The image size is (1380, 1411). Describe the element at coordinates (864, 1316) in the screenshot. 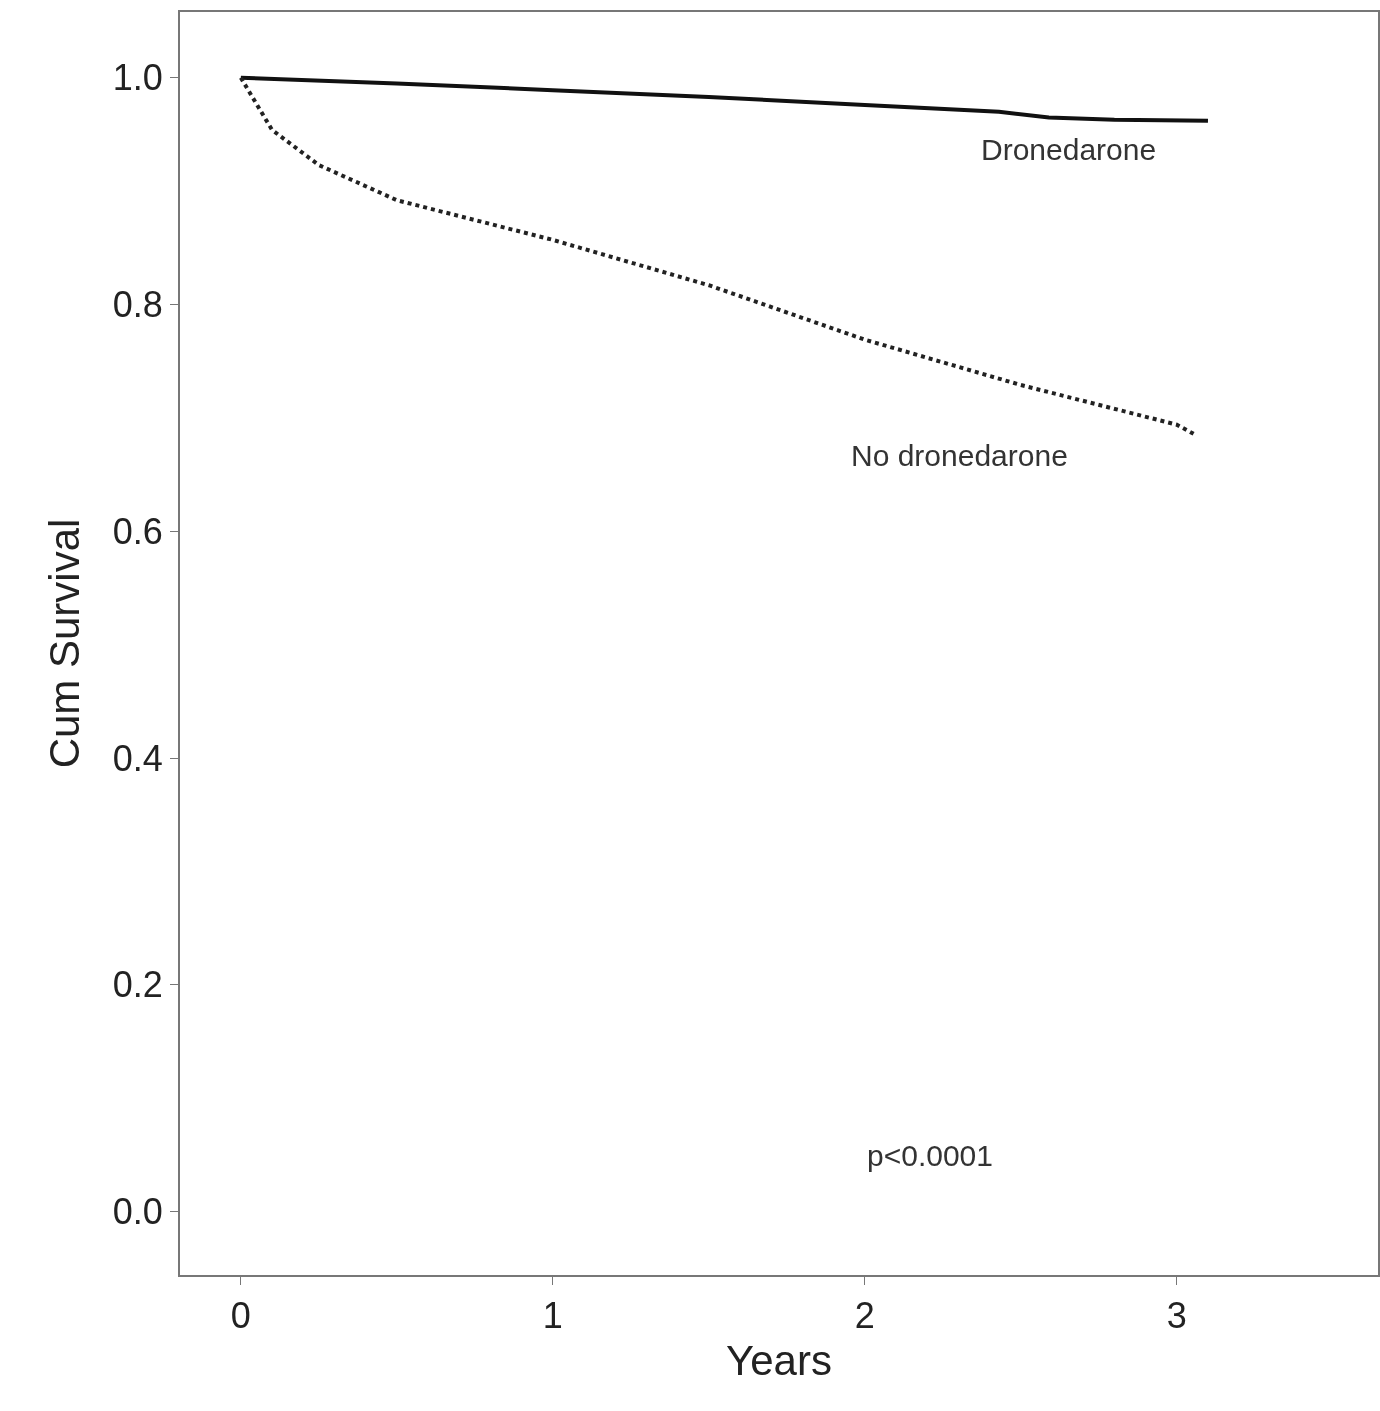

I see `x-tick-label: 2` at that location.